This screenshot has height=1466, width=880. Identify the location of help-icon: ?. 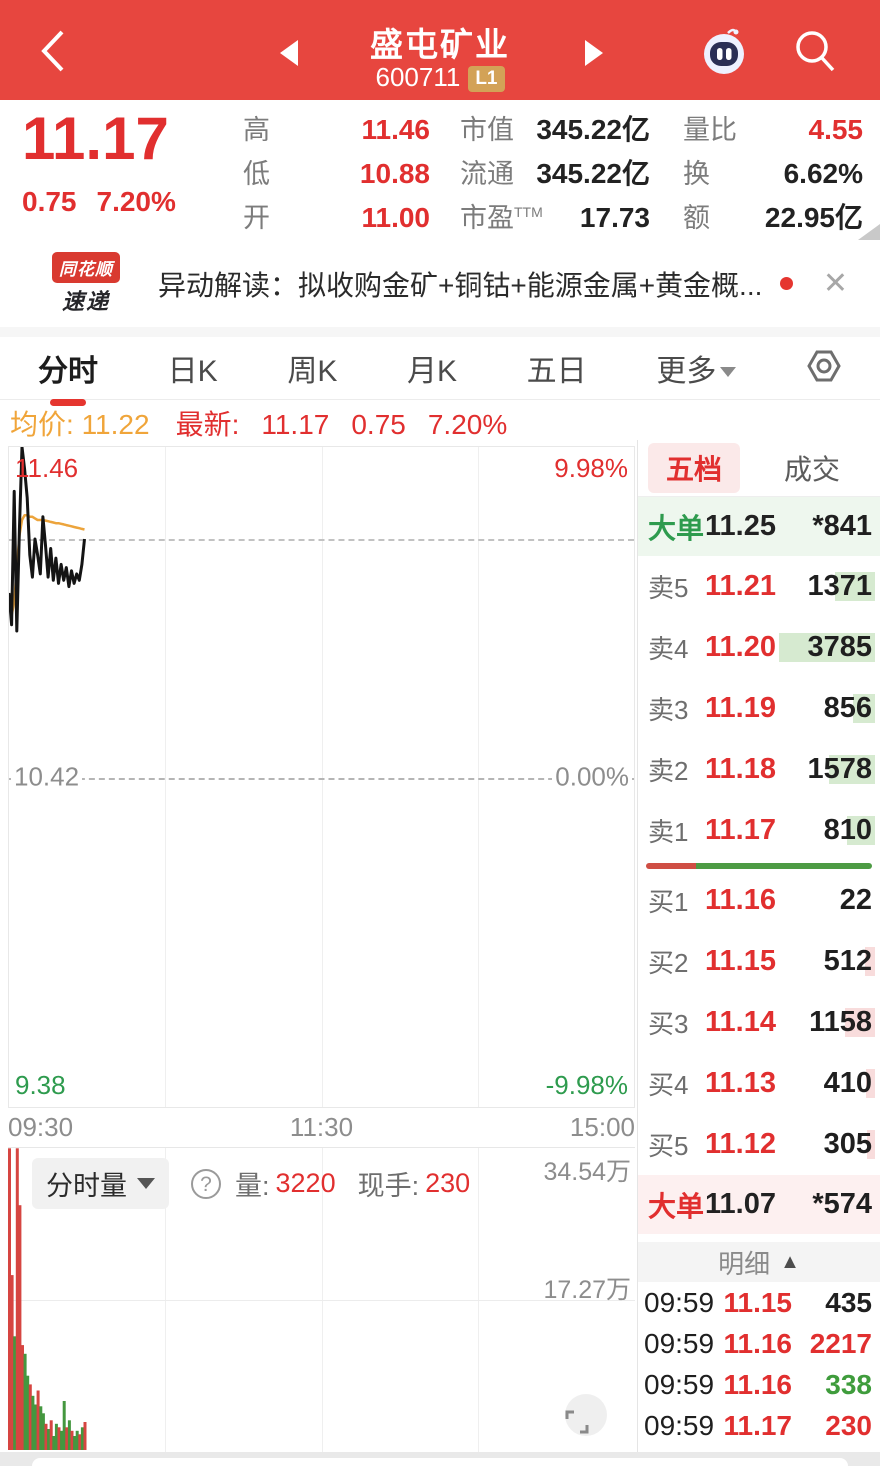
(206, 1183).